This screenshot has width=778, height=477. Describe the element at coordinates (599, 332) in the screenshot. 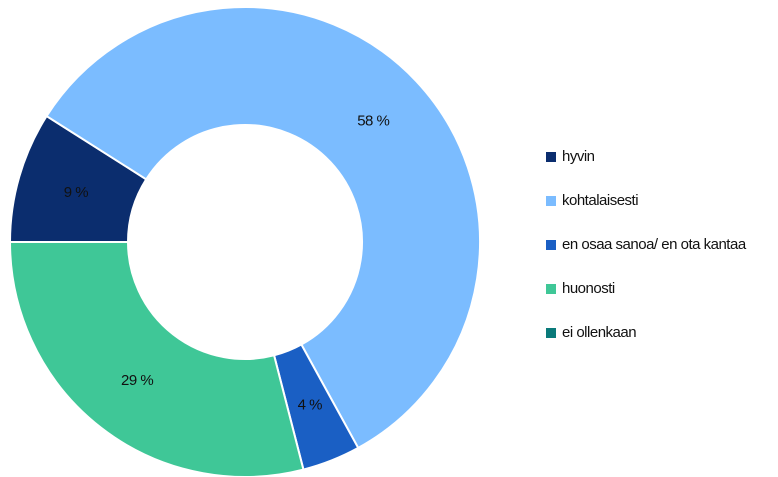

I see `legend-label: ei ollenkaan` at that location.